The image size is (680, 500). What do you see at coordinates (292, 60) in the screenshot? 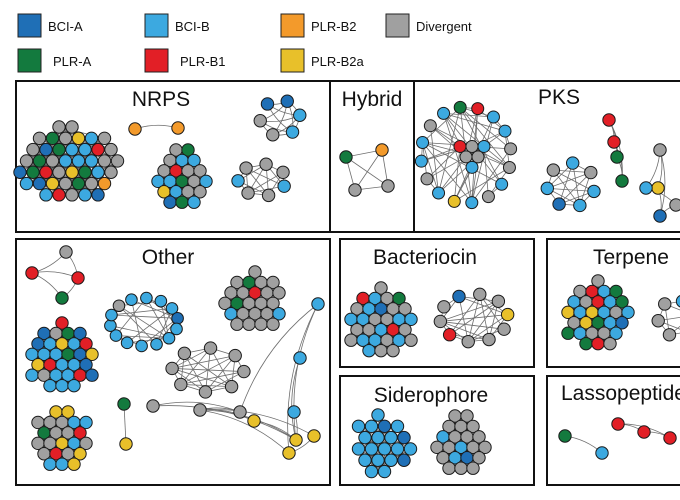
I see `legend-swatch-plr-b2a` at bounding box center [292, 60].